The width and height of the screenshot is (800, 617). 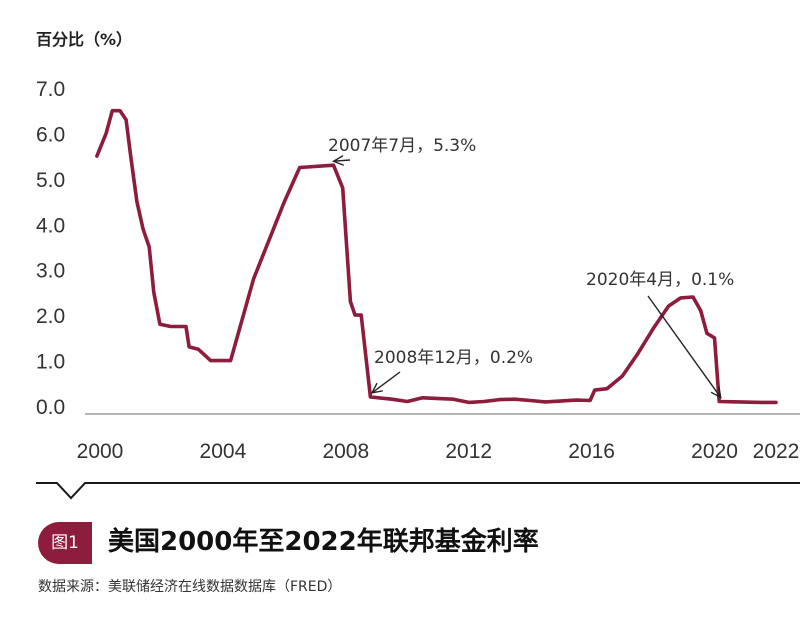 I want to click on y-axis-label: 百分比（%）, so click(x=84, y=39).